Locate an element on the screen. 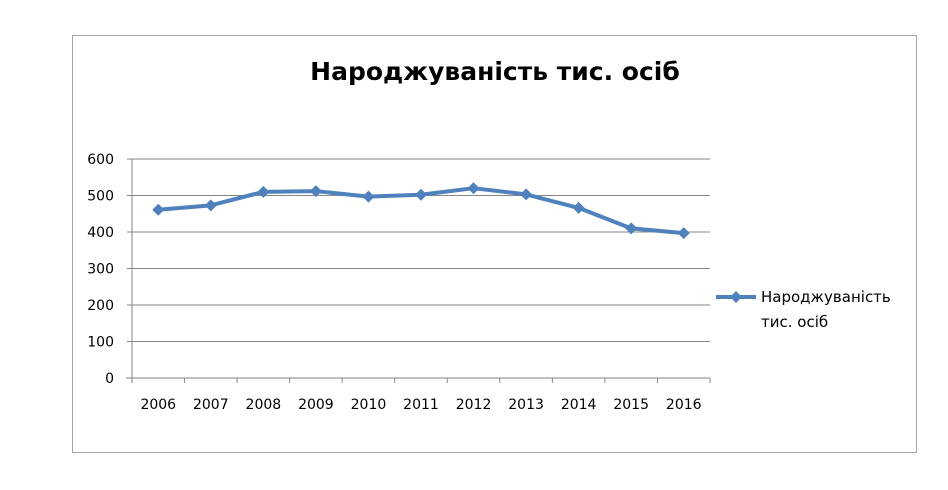  y-tick-label: 600 is located at coordinates (100, 160).